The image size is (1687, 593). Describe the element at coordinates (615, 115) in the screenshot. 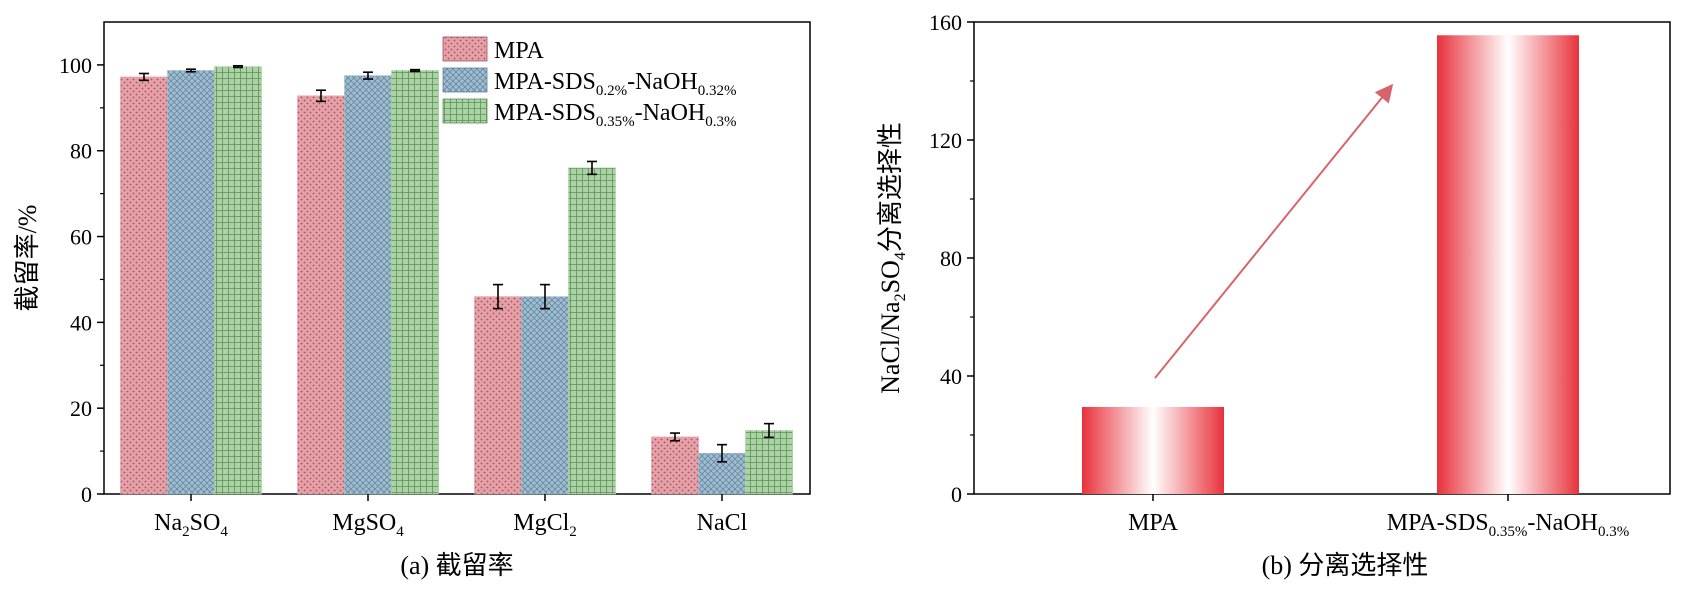

I see `legend-label-mpa-sds035: MPA-SDS0.35%-NaOH0.3%` at that location.